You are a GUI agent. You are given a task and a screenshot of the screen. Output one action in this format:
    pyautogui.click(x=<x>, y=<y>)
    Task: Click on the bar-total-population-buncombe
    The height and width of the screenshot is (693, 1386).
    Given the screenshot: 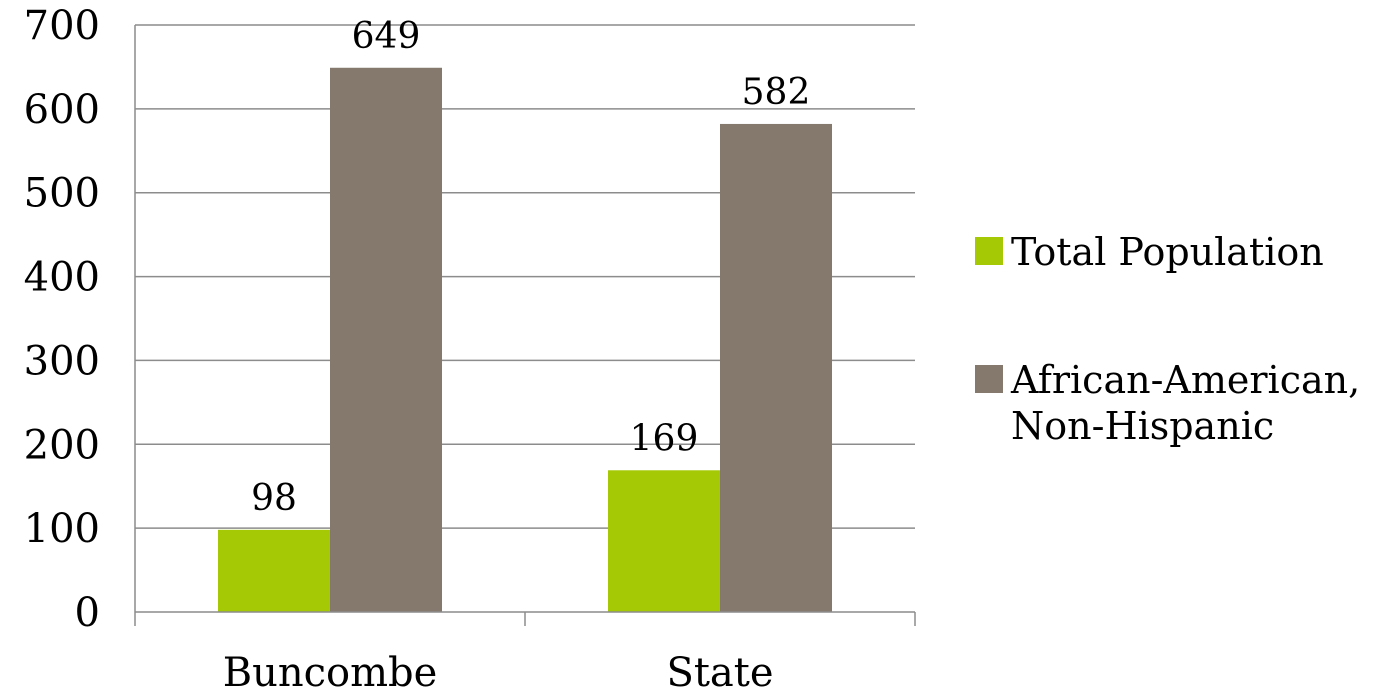 What is the action you would take?
    pyautogui.click(x=274, y=570)
    